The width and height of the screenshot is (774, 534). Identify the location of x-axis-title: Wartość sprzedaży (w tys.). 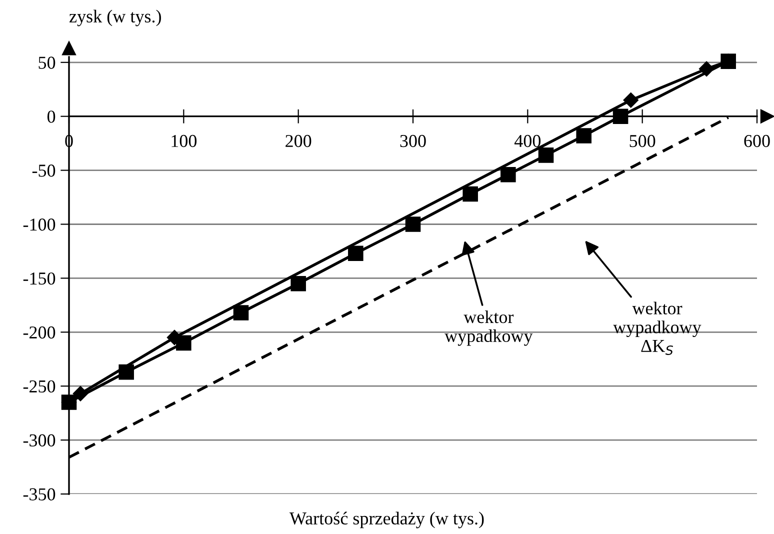
(386, 520).